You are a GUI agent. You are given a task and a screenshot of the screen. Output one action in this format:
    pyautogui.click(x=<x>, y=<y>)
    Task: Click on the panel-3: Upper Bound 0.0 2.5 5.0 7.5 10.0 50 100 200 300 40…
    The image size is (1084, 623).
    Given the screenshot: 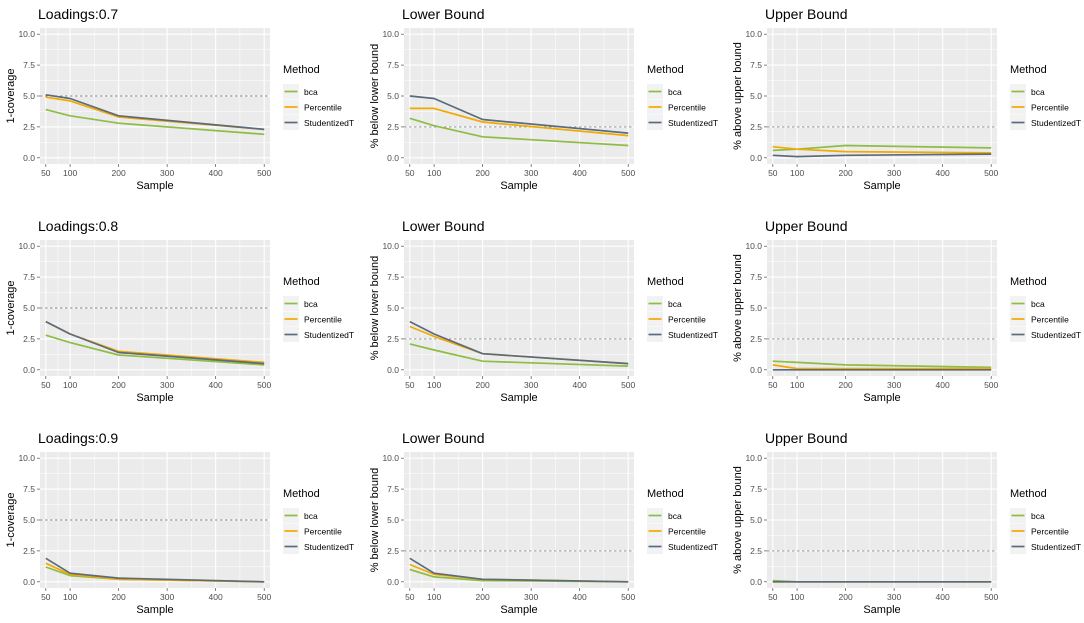 What is the action you would take?
    pyautogui.click(x=906, y=99)
    